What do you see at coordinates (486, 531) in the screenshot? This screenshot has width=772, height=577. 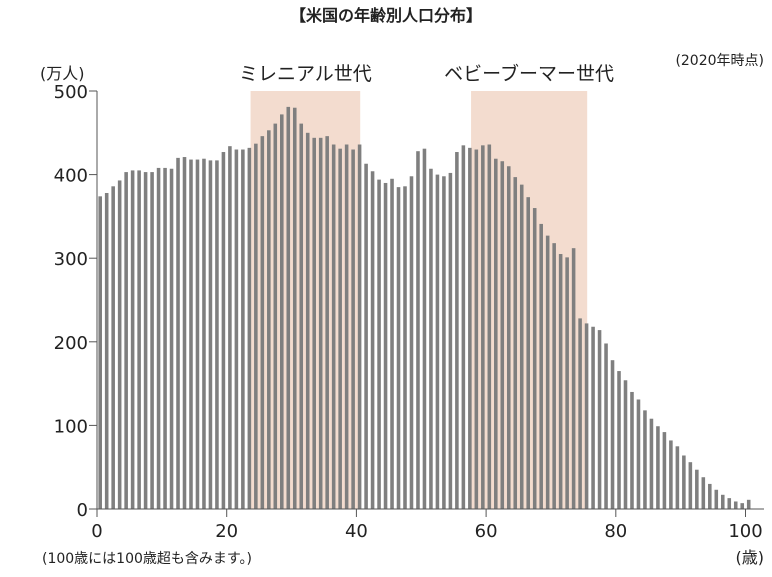 I see `x-tick-label-60: 60` at bounding box center [486, 531].